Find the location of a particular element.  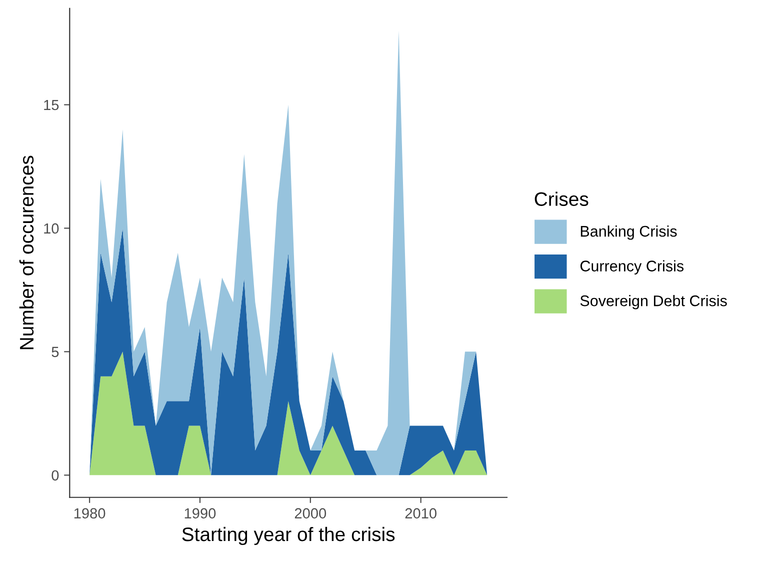

y-tick-label: 10 is located at coordinates (51, 228).